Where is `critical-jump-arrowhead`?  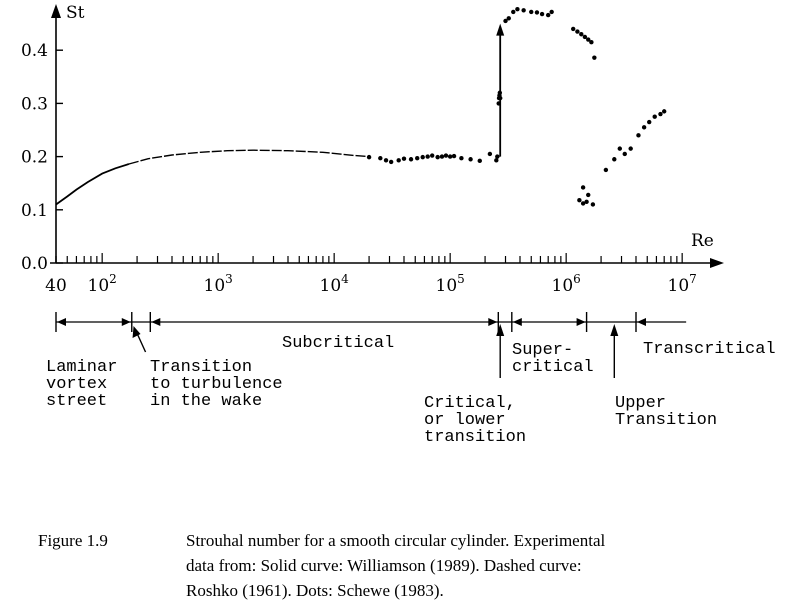 critical-jump-arrowhead is located at coordinates (500, 29).